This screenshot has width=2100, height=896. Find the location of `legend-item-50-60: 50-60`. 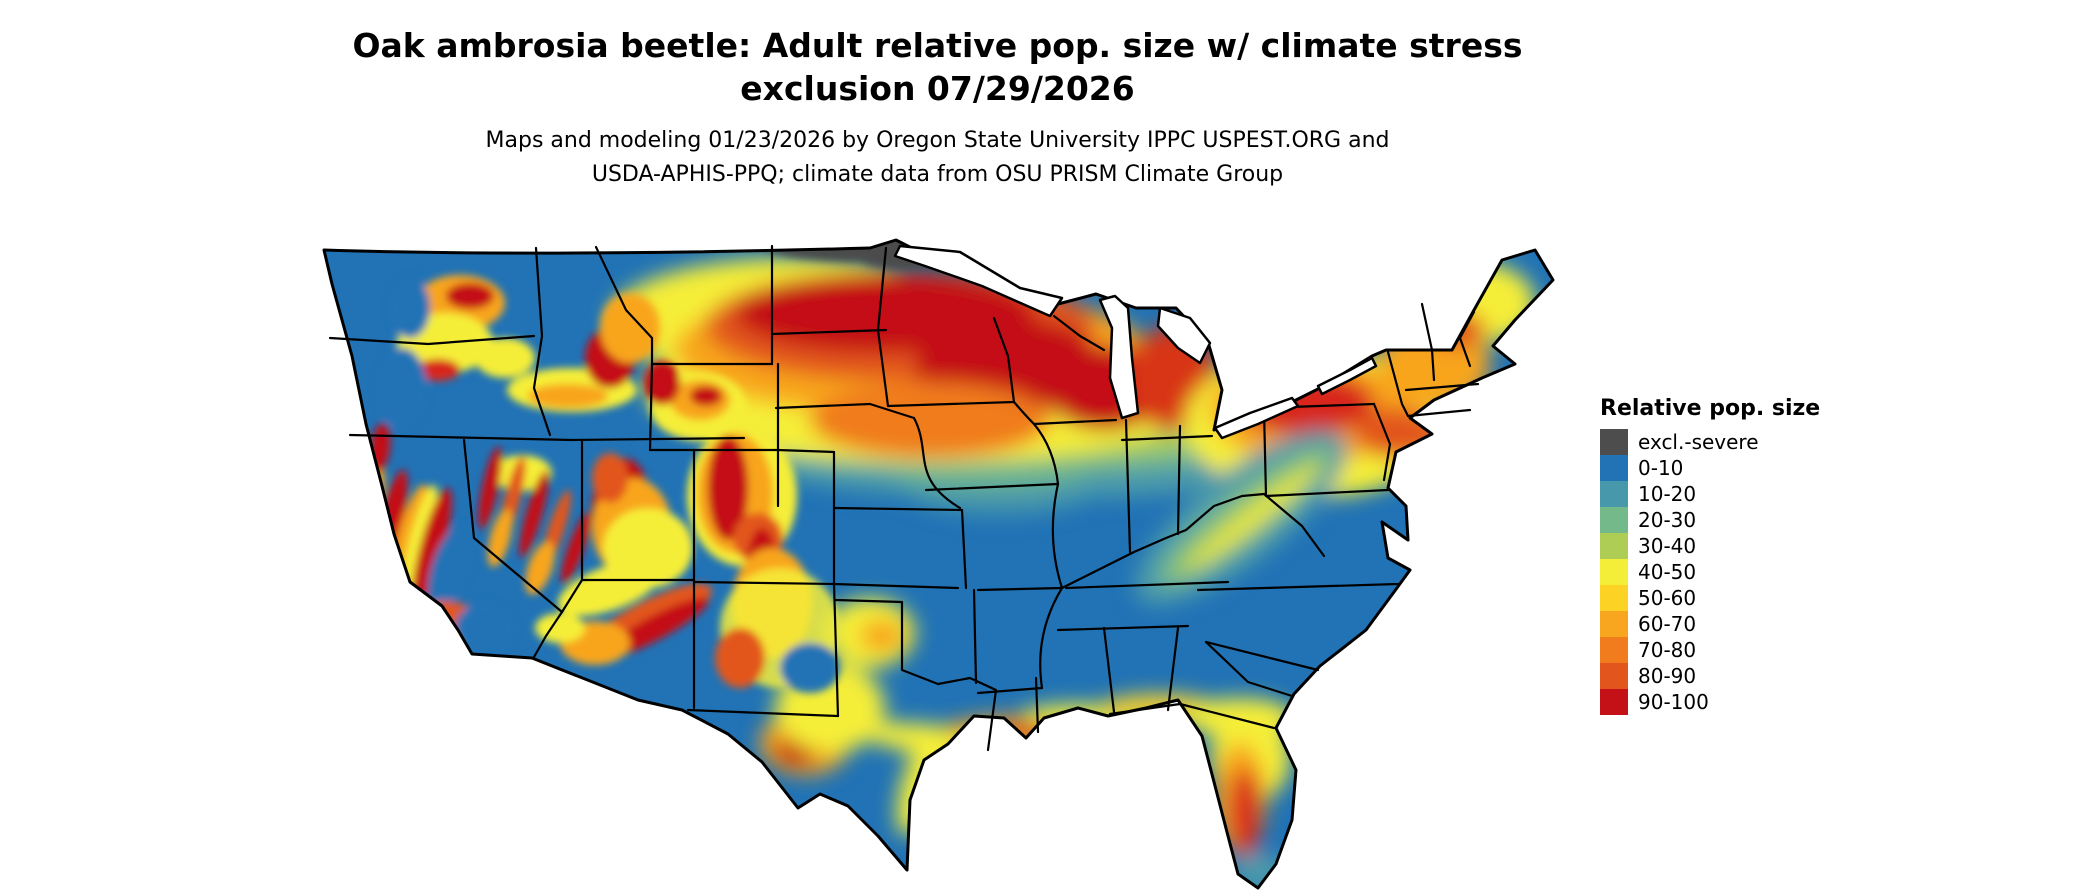

legend-item-50-60: 50-60 is located at coordinates (1730, 598).